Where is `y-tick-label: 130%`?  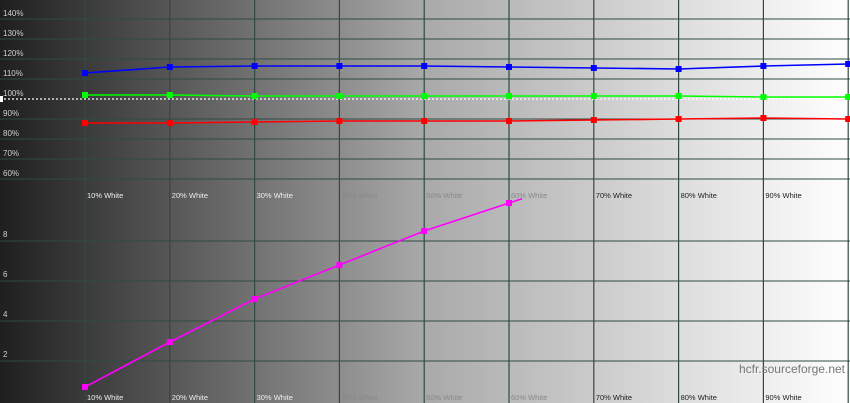 y-tick-label: 130% is located at coordinates (13, 33).